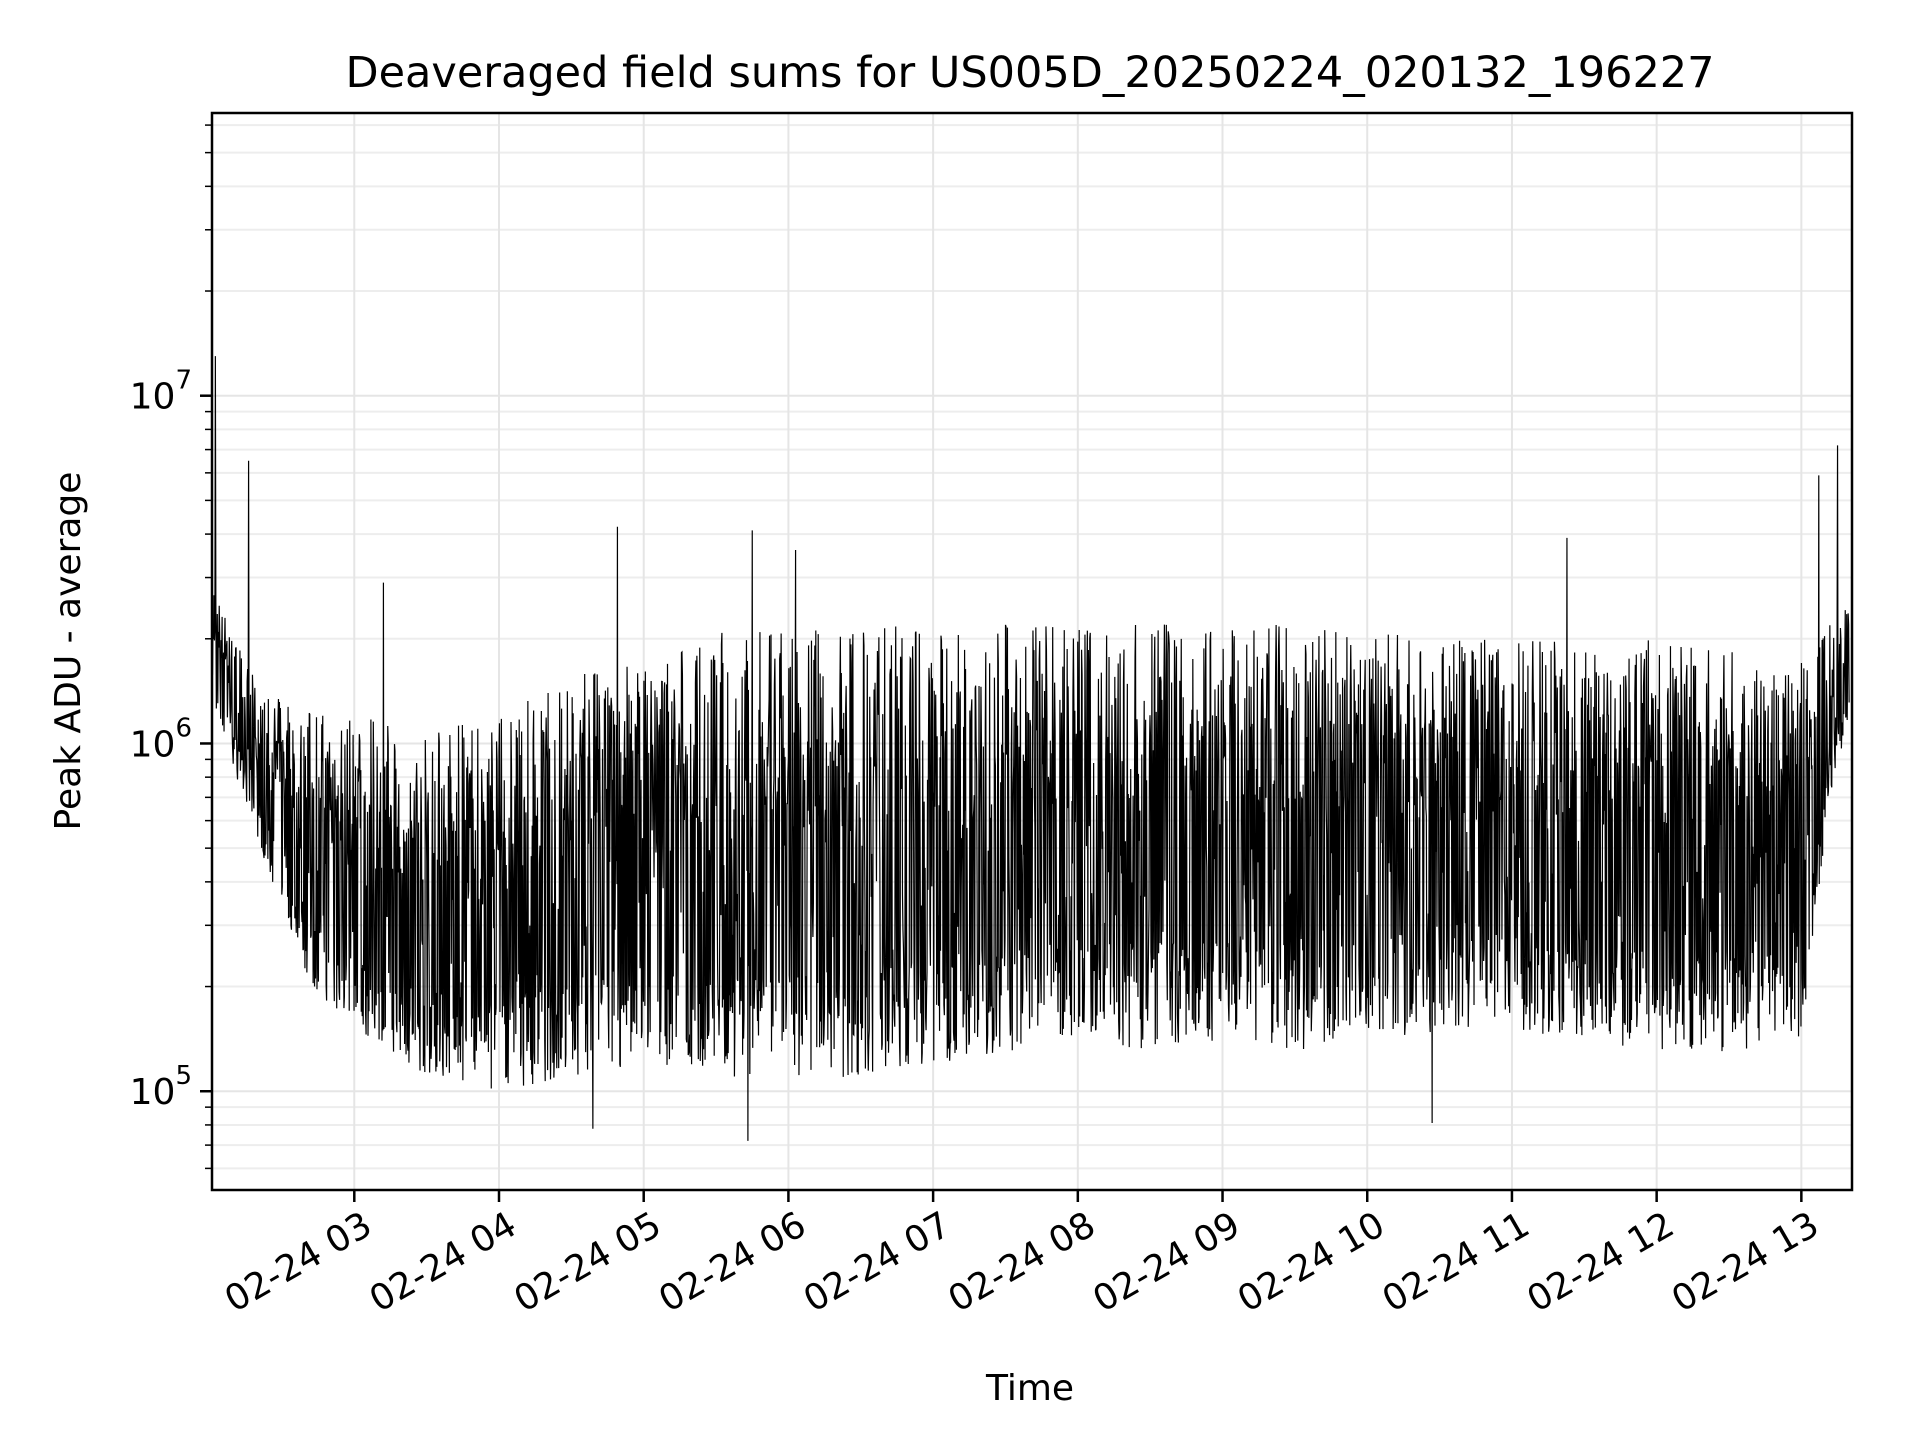 The image size is (1920, 1444). What do you see at coordinates (161, 1087) in the screenshot?
I see `y-tick-label: 10⁵` at bounding box center [161, 1087].